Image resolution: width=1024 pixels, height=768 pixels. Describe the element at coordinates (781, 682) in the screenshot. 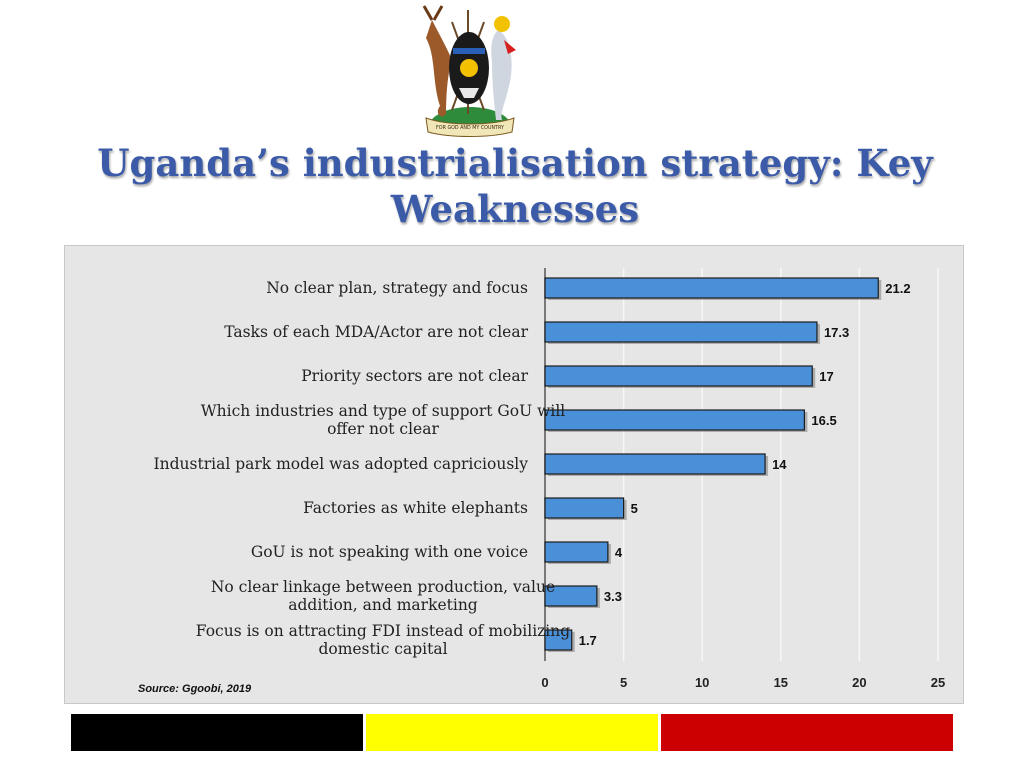

I see `x-tick-label: 15` at that location.